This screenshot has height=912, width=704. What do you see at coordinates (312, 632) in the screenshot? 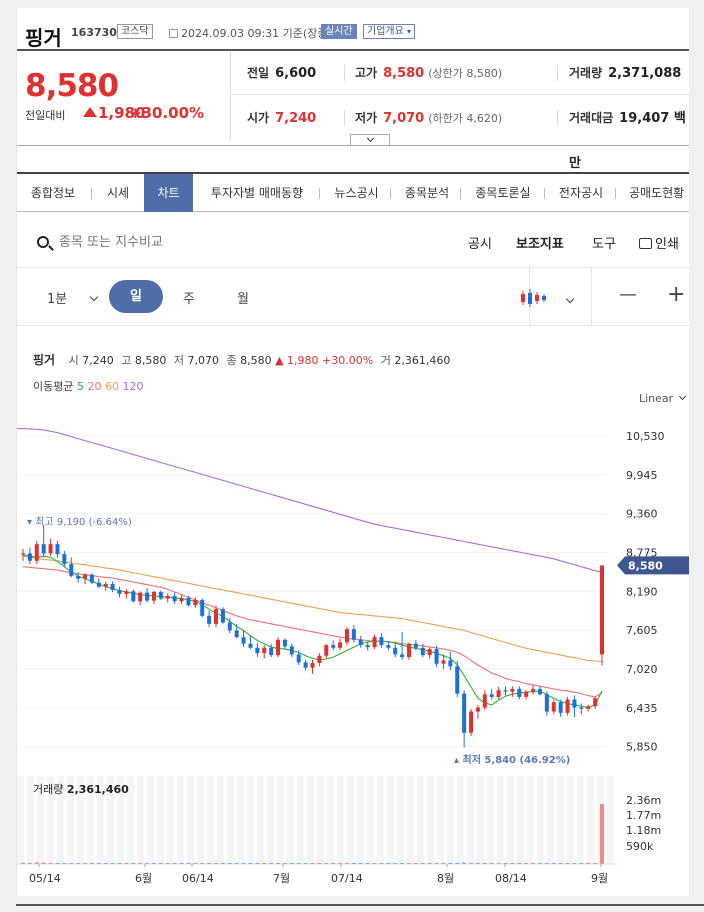
I see `ma20-line` at bounding box center [312, 632].